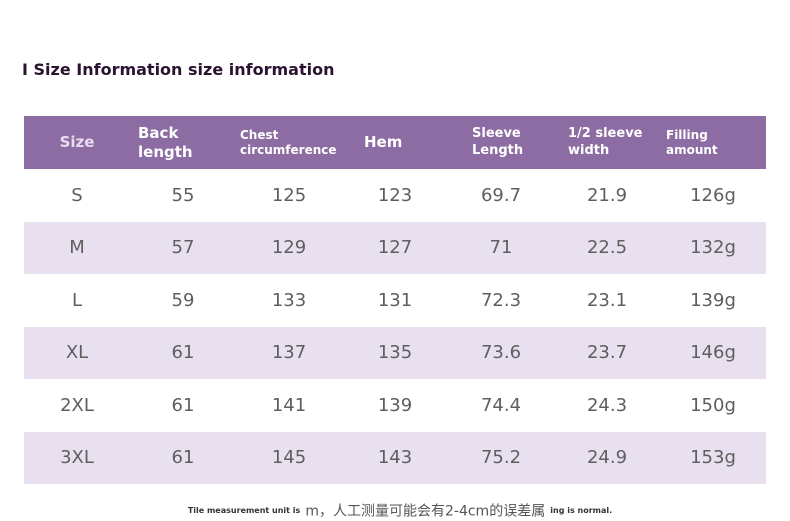 The height and width of the screenshot is (521, 790). Describe the element at coordinates (77, 352) in the screenshot. I see `cell-size: XL` at that location.